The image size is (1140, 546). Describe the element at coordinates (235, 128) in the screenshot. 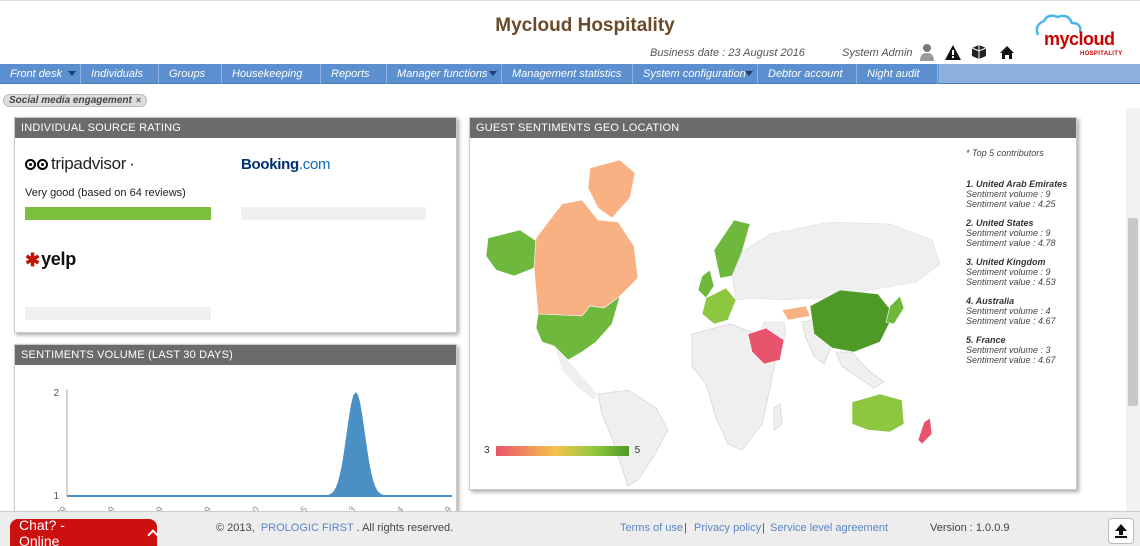

I see `panel-title: INDIVIDUAL SOURCE RATING` at that location.